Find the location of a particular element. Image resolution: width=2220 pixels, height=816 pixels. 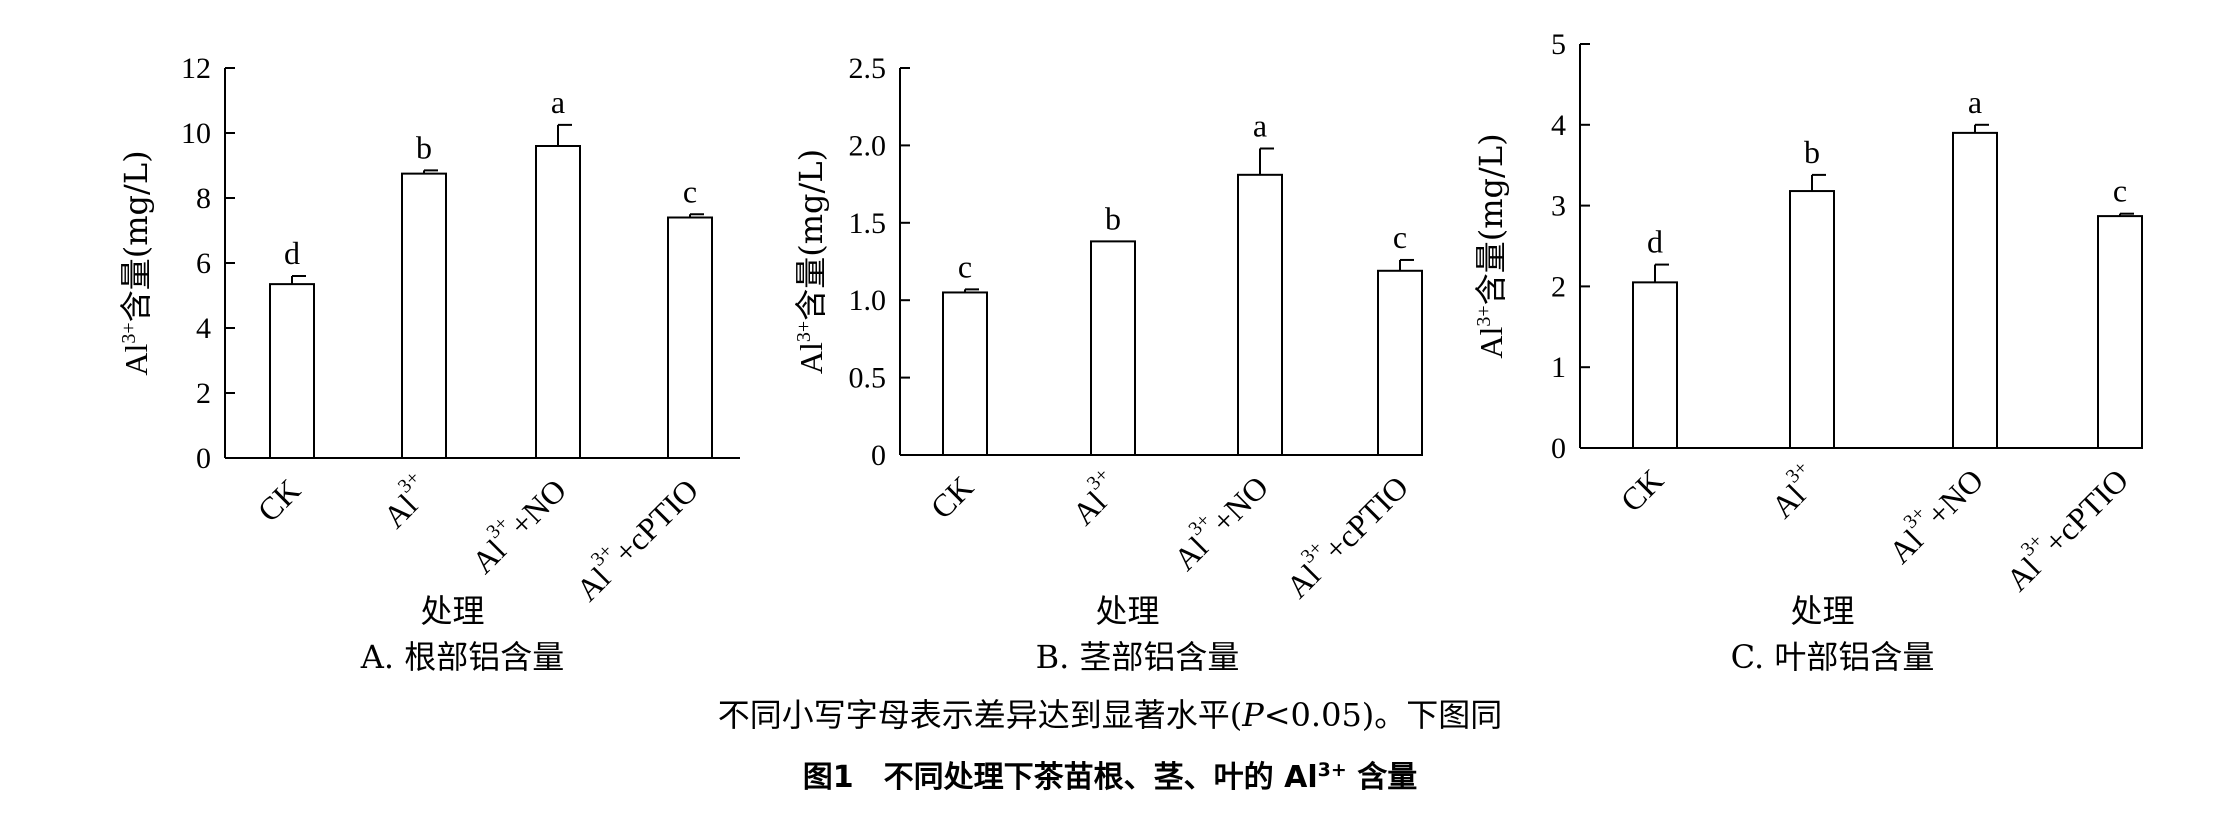

y-tick-label: 12 is located at coordinates (196, 68).